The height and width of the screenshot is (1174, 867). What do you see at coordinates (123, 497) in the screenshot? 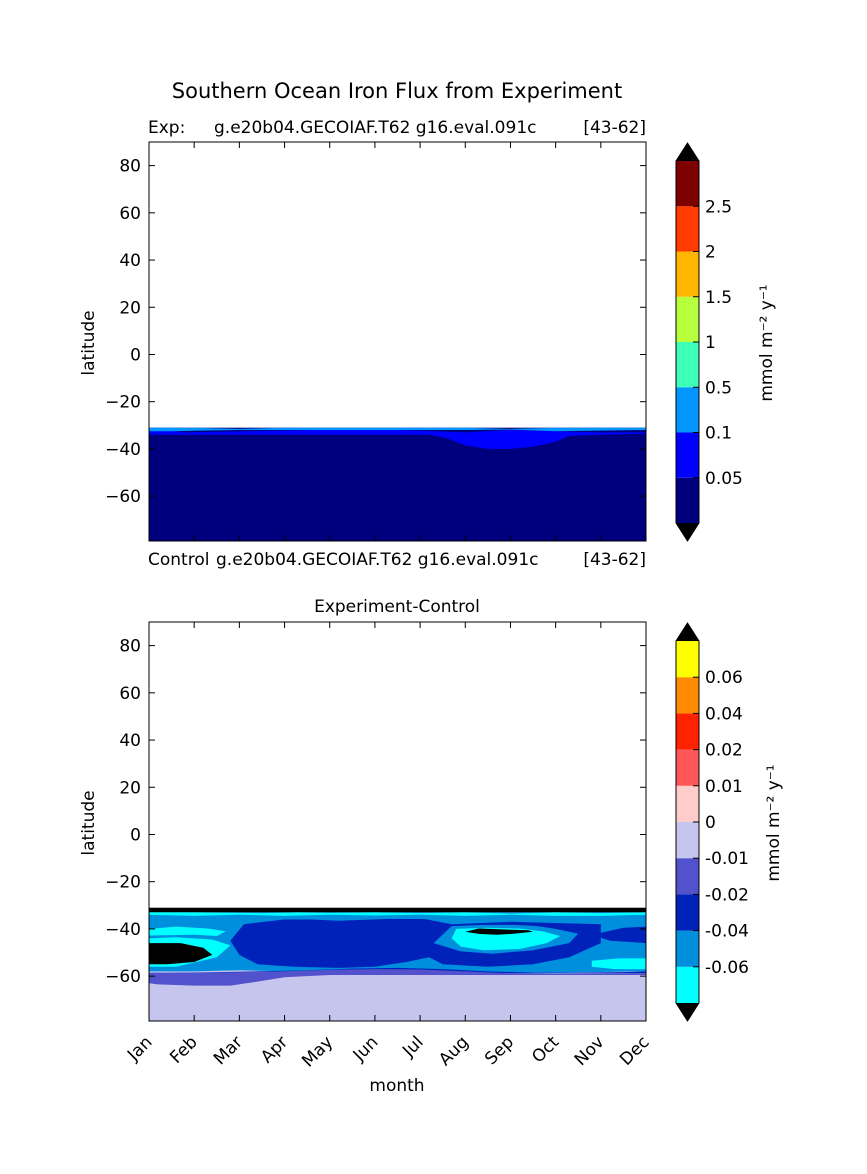
I see `top-ytick-label: −60` at bounding box center [123, 497].